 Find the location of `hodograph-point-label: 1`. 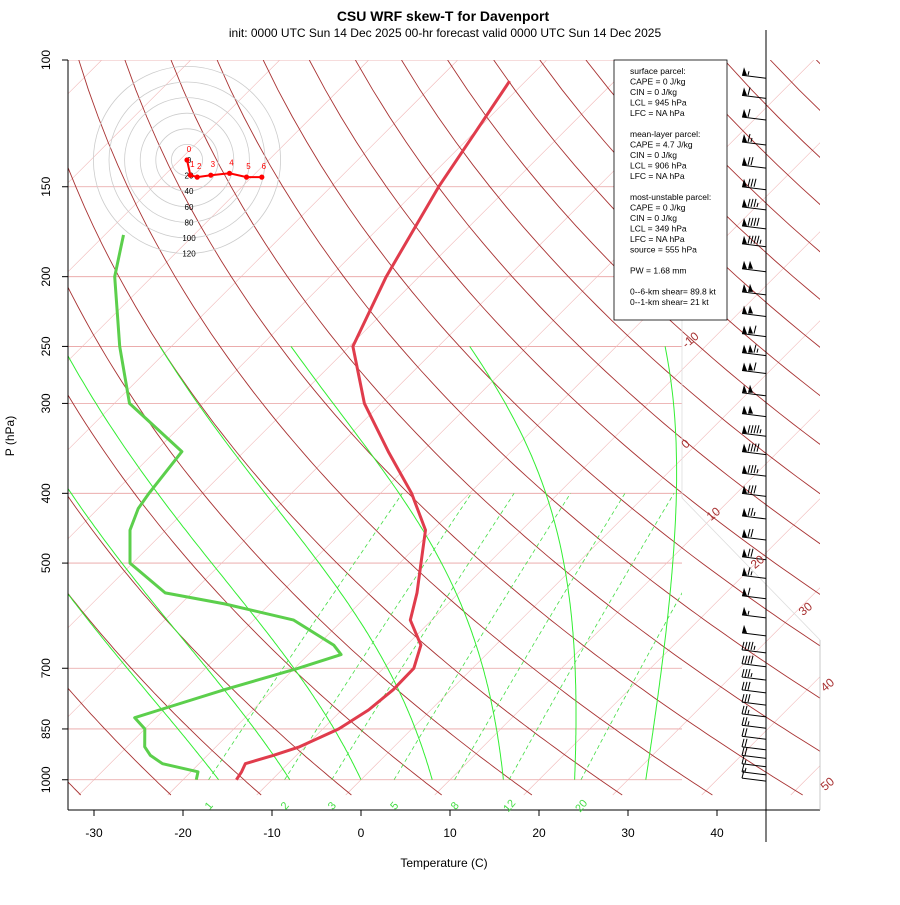

hodograph-point-label: 1 is located at coordinates (192, 164).